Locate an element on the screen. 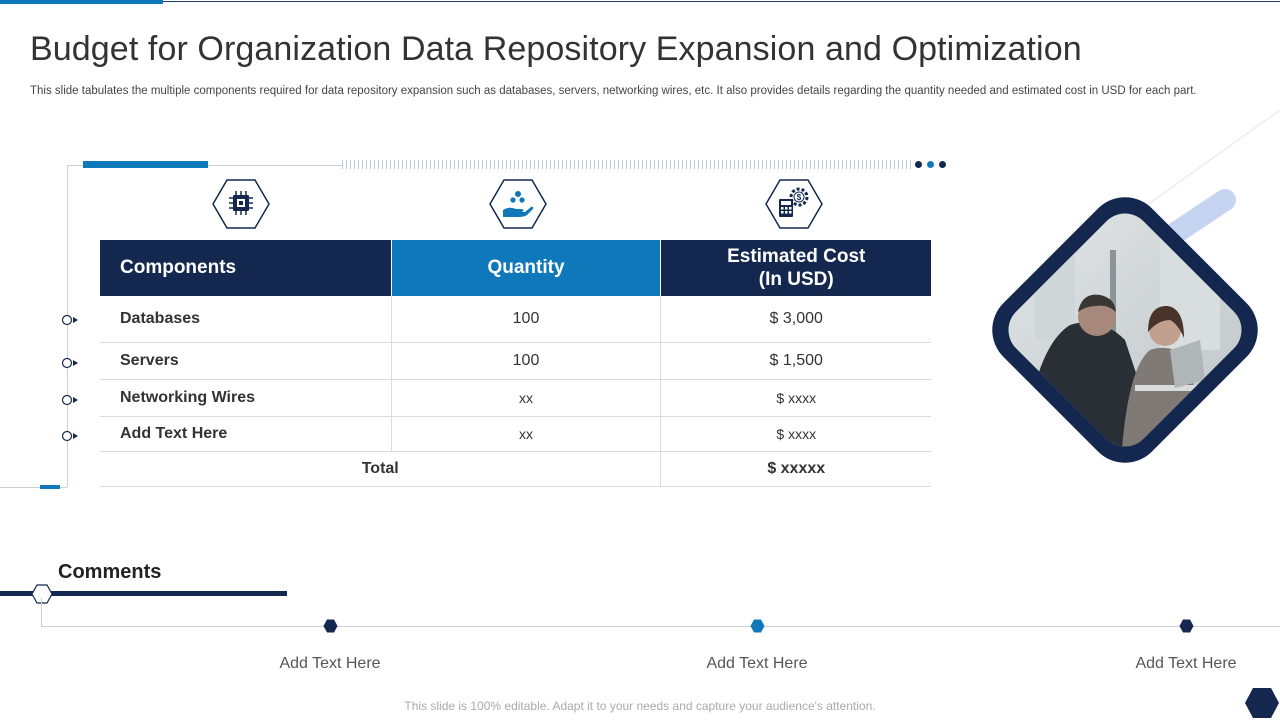 This screenshot has height=720, width=1280. frame-left-line is located at coordinates (67, 326).